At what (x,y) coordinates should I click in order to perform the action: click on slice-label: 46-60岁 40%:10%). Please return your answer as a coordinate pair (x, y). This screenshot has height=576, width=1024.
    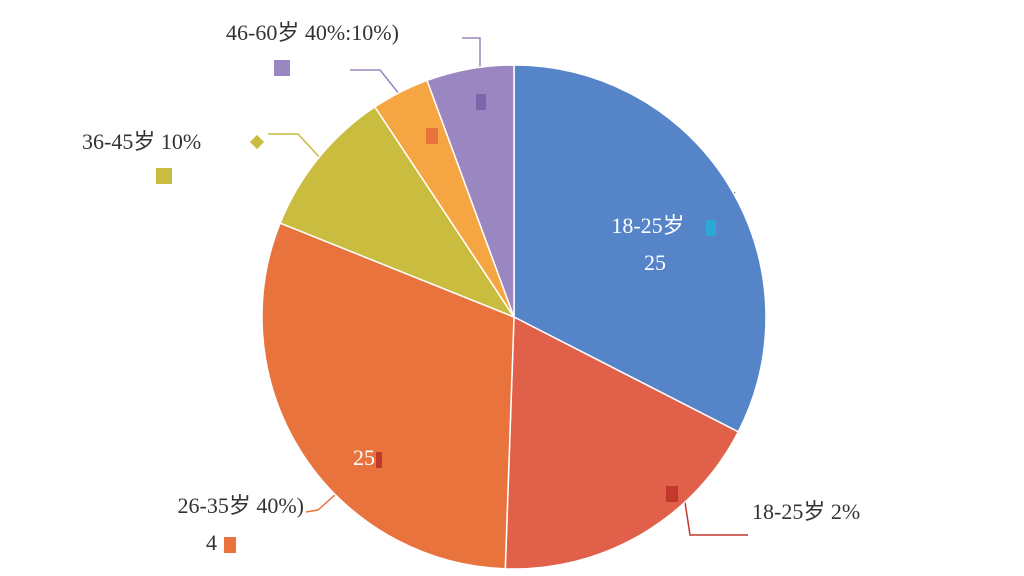
    Looking at the image, I should click on (312, 32).